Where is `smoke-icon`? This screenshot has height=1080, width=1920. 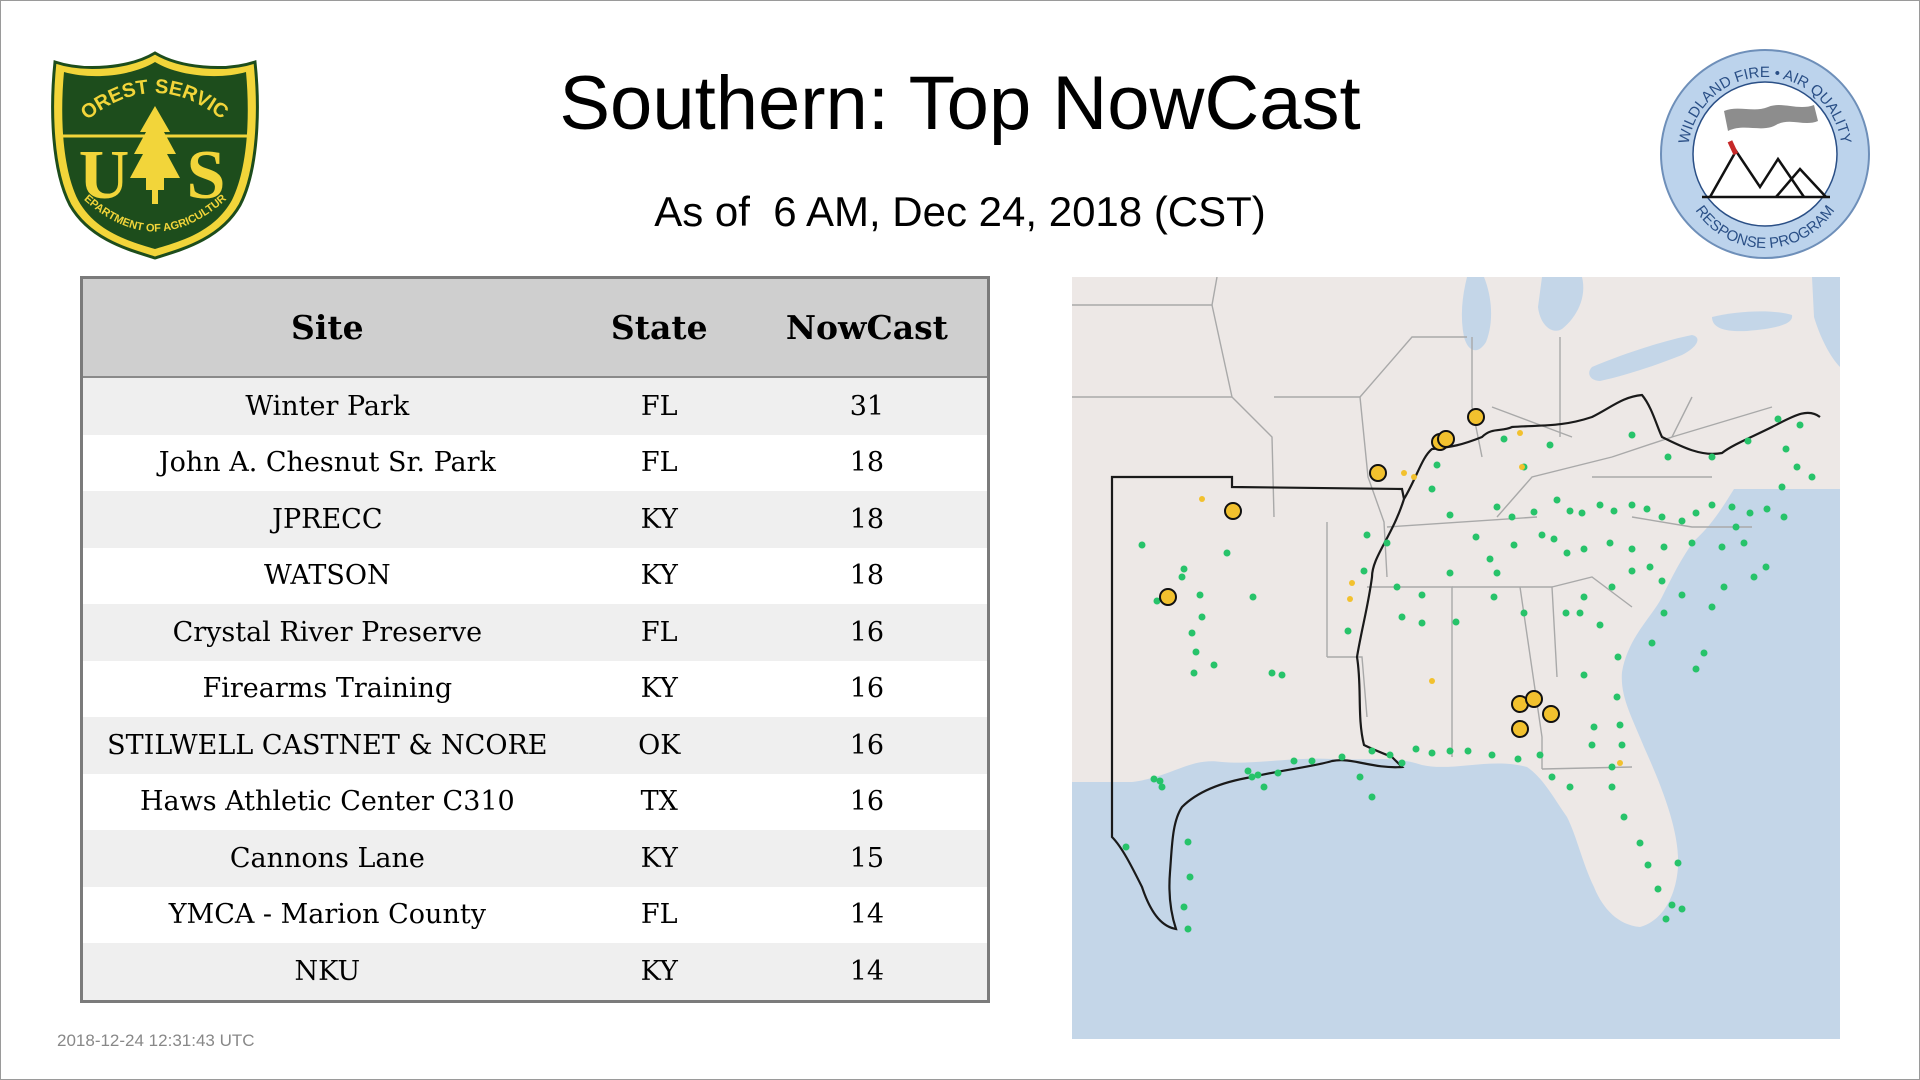
smoke-icon is located at coordinates (1771, 118).